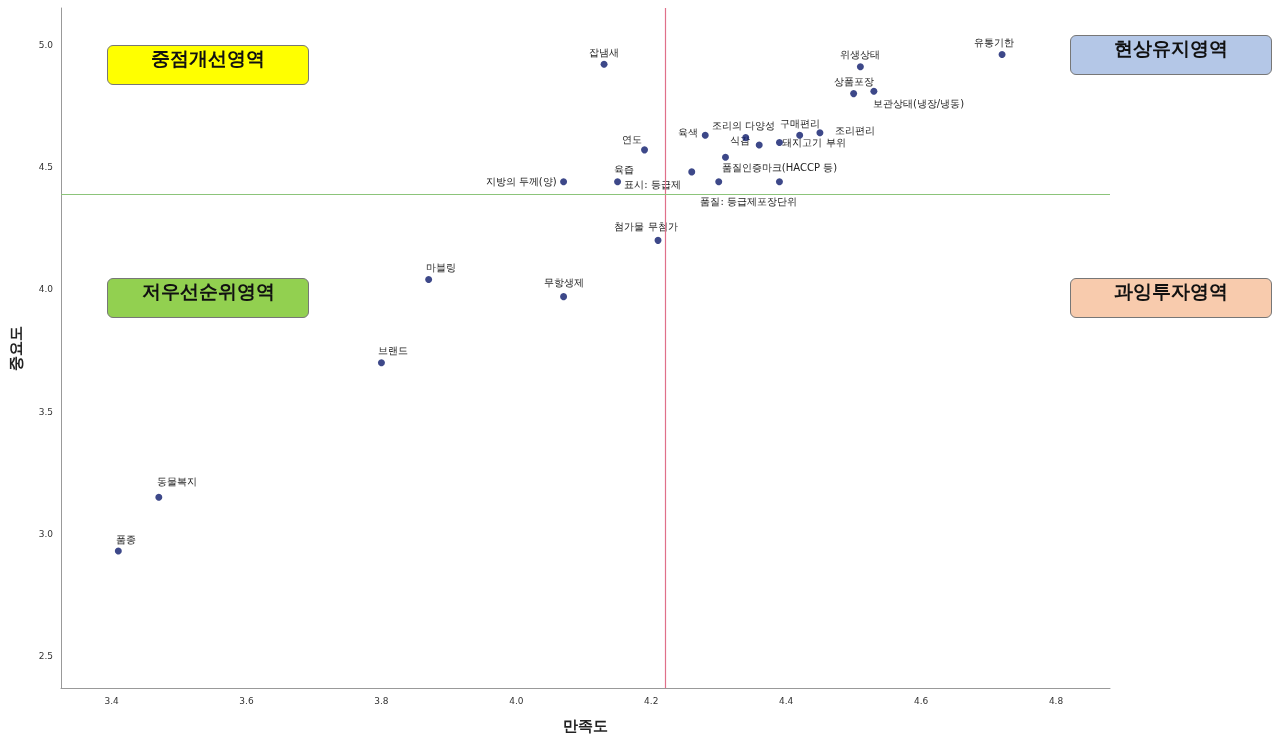  Describe the element at coordinates (860, 55) in the screenshot. I see `annotation: 위생상태` at that location.